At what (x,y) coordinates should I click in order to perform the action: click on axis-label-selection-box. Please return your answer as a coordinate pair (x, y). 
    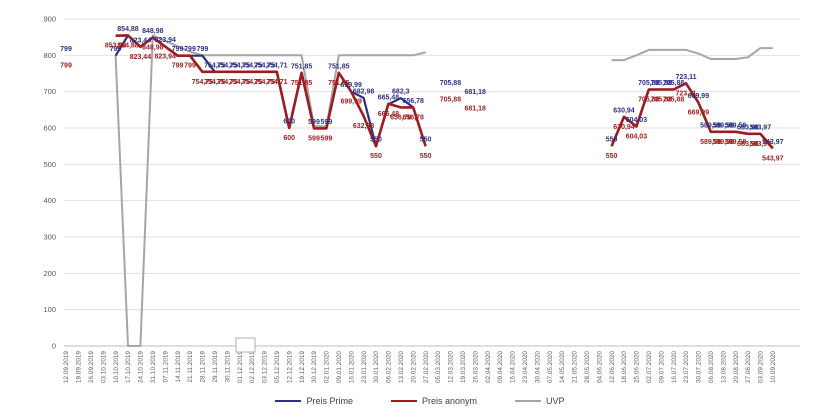
    Looking at the image, I should click on (245, 345).